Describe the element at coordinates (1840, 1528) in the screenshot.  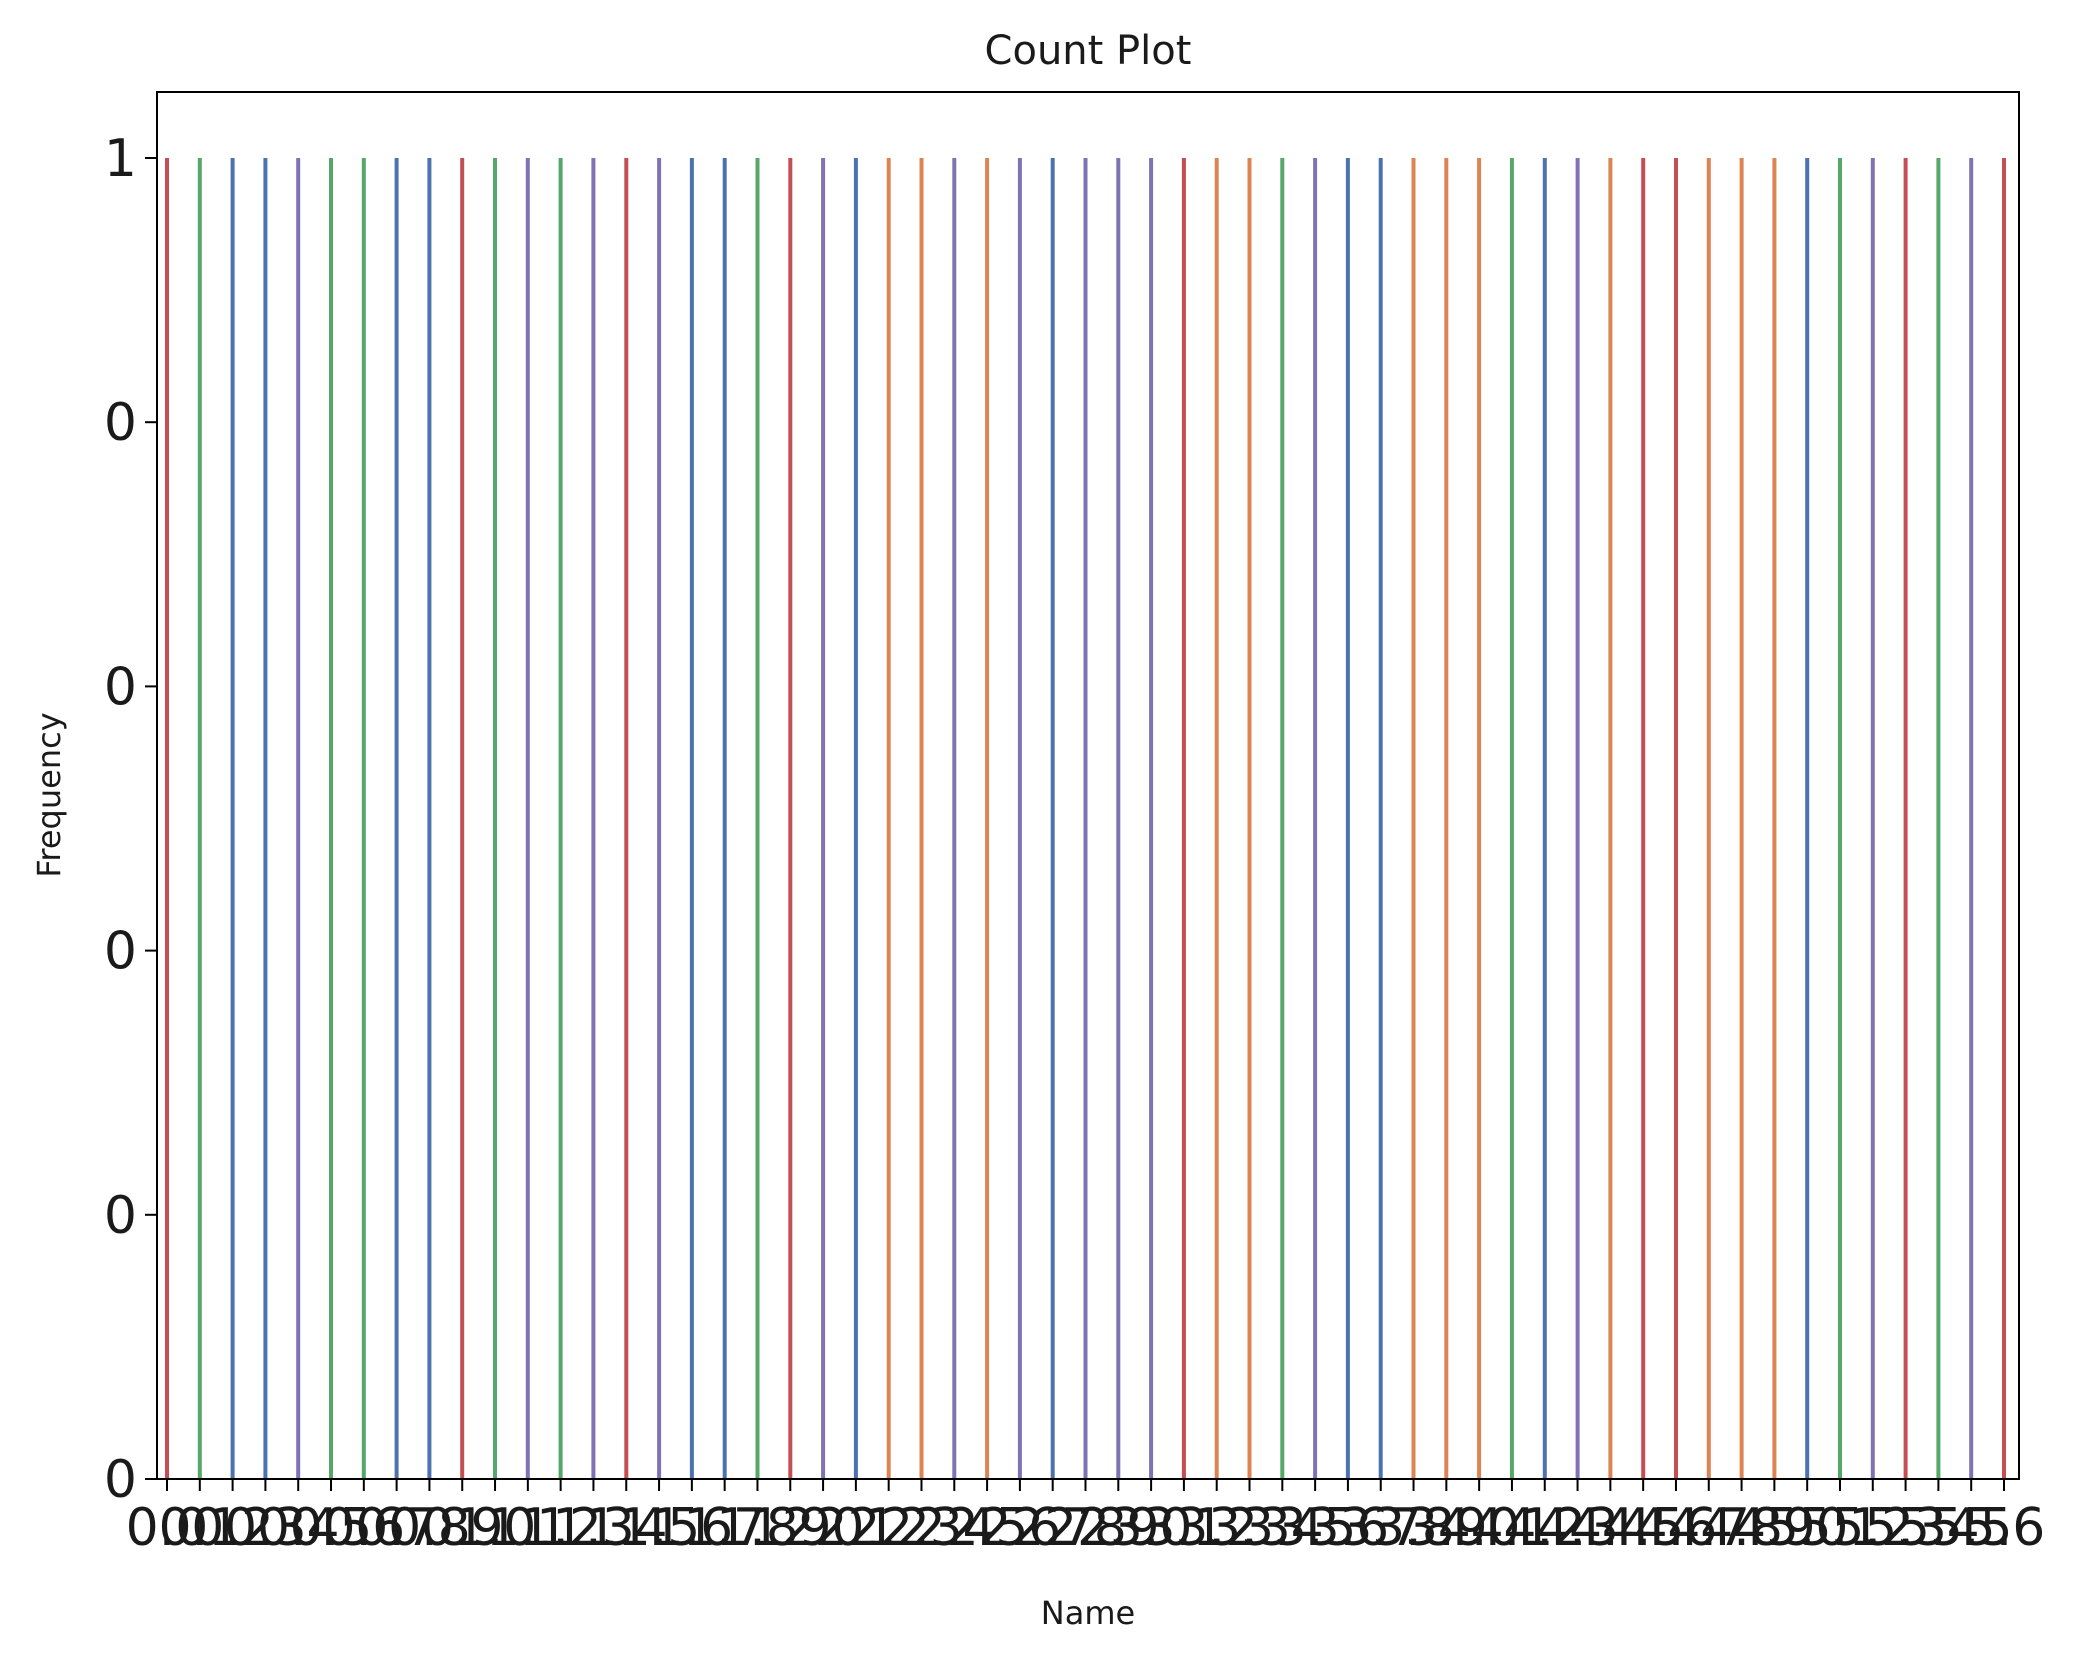
I see `x-tick-label-51: 5.1` at that location.